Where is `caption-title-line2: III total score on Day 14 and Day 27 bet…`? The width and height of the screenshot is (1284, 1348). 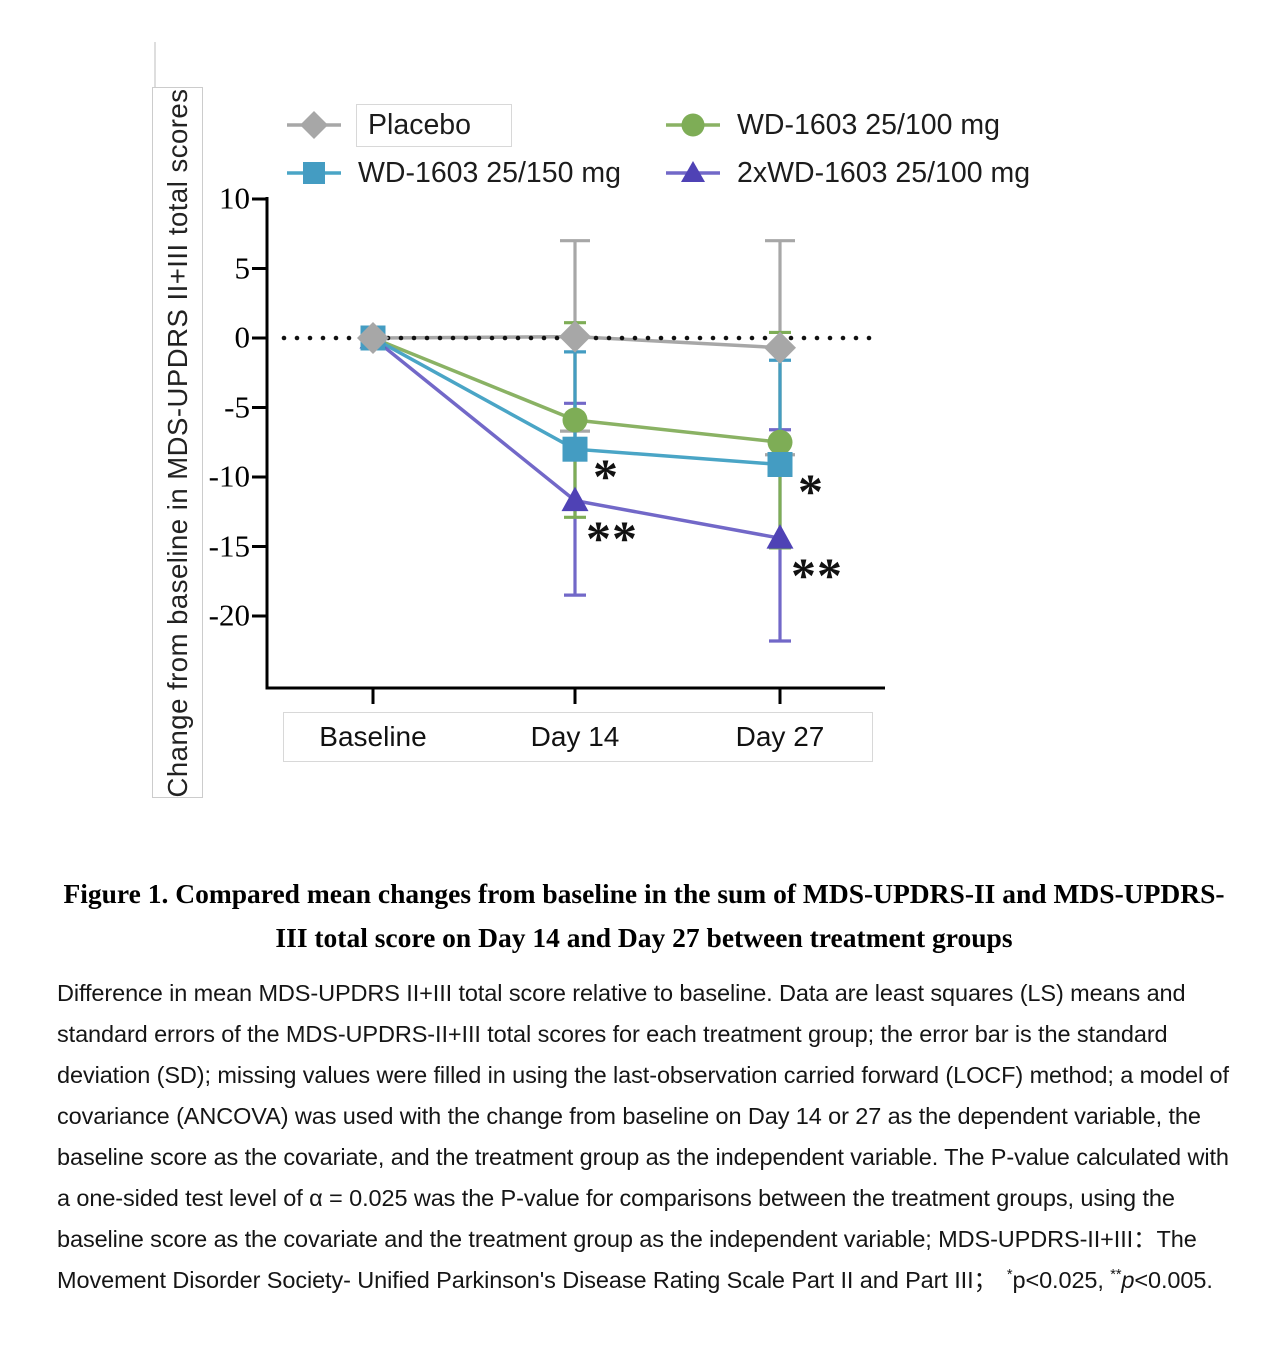
caption-title-line2: III total score on Day 14 and Day 27 bet… is located at coordinates (644, 937).